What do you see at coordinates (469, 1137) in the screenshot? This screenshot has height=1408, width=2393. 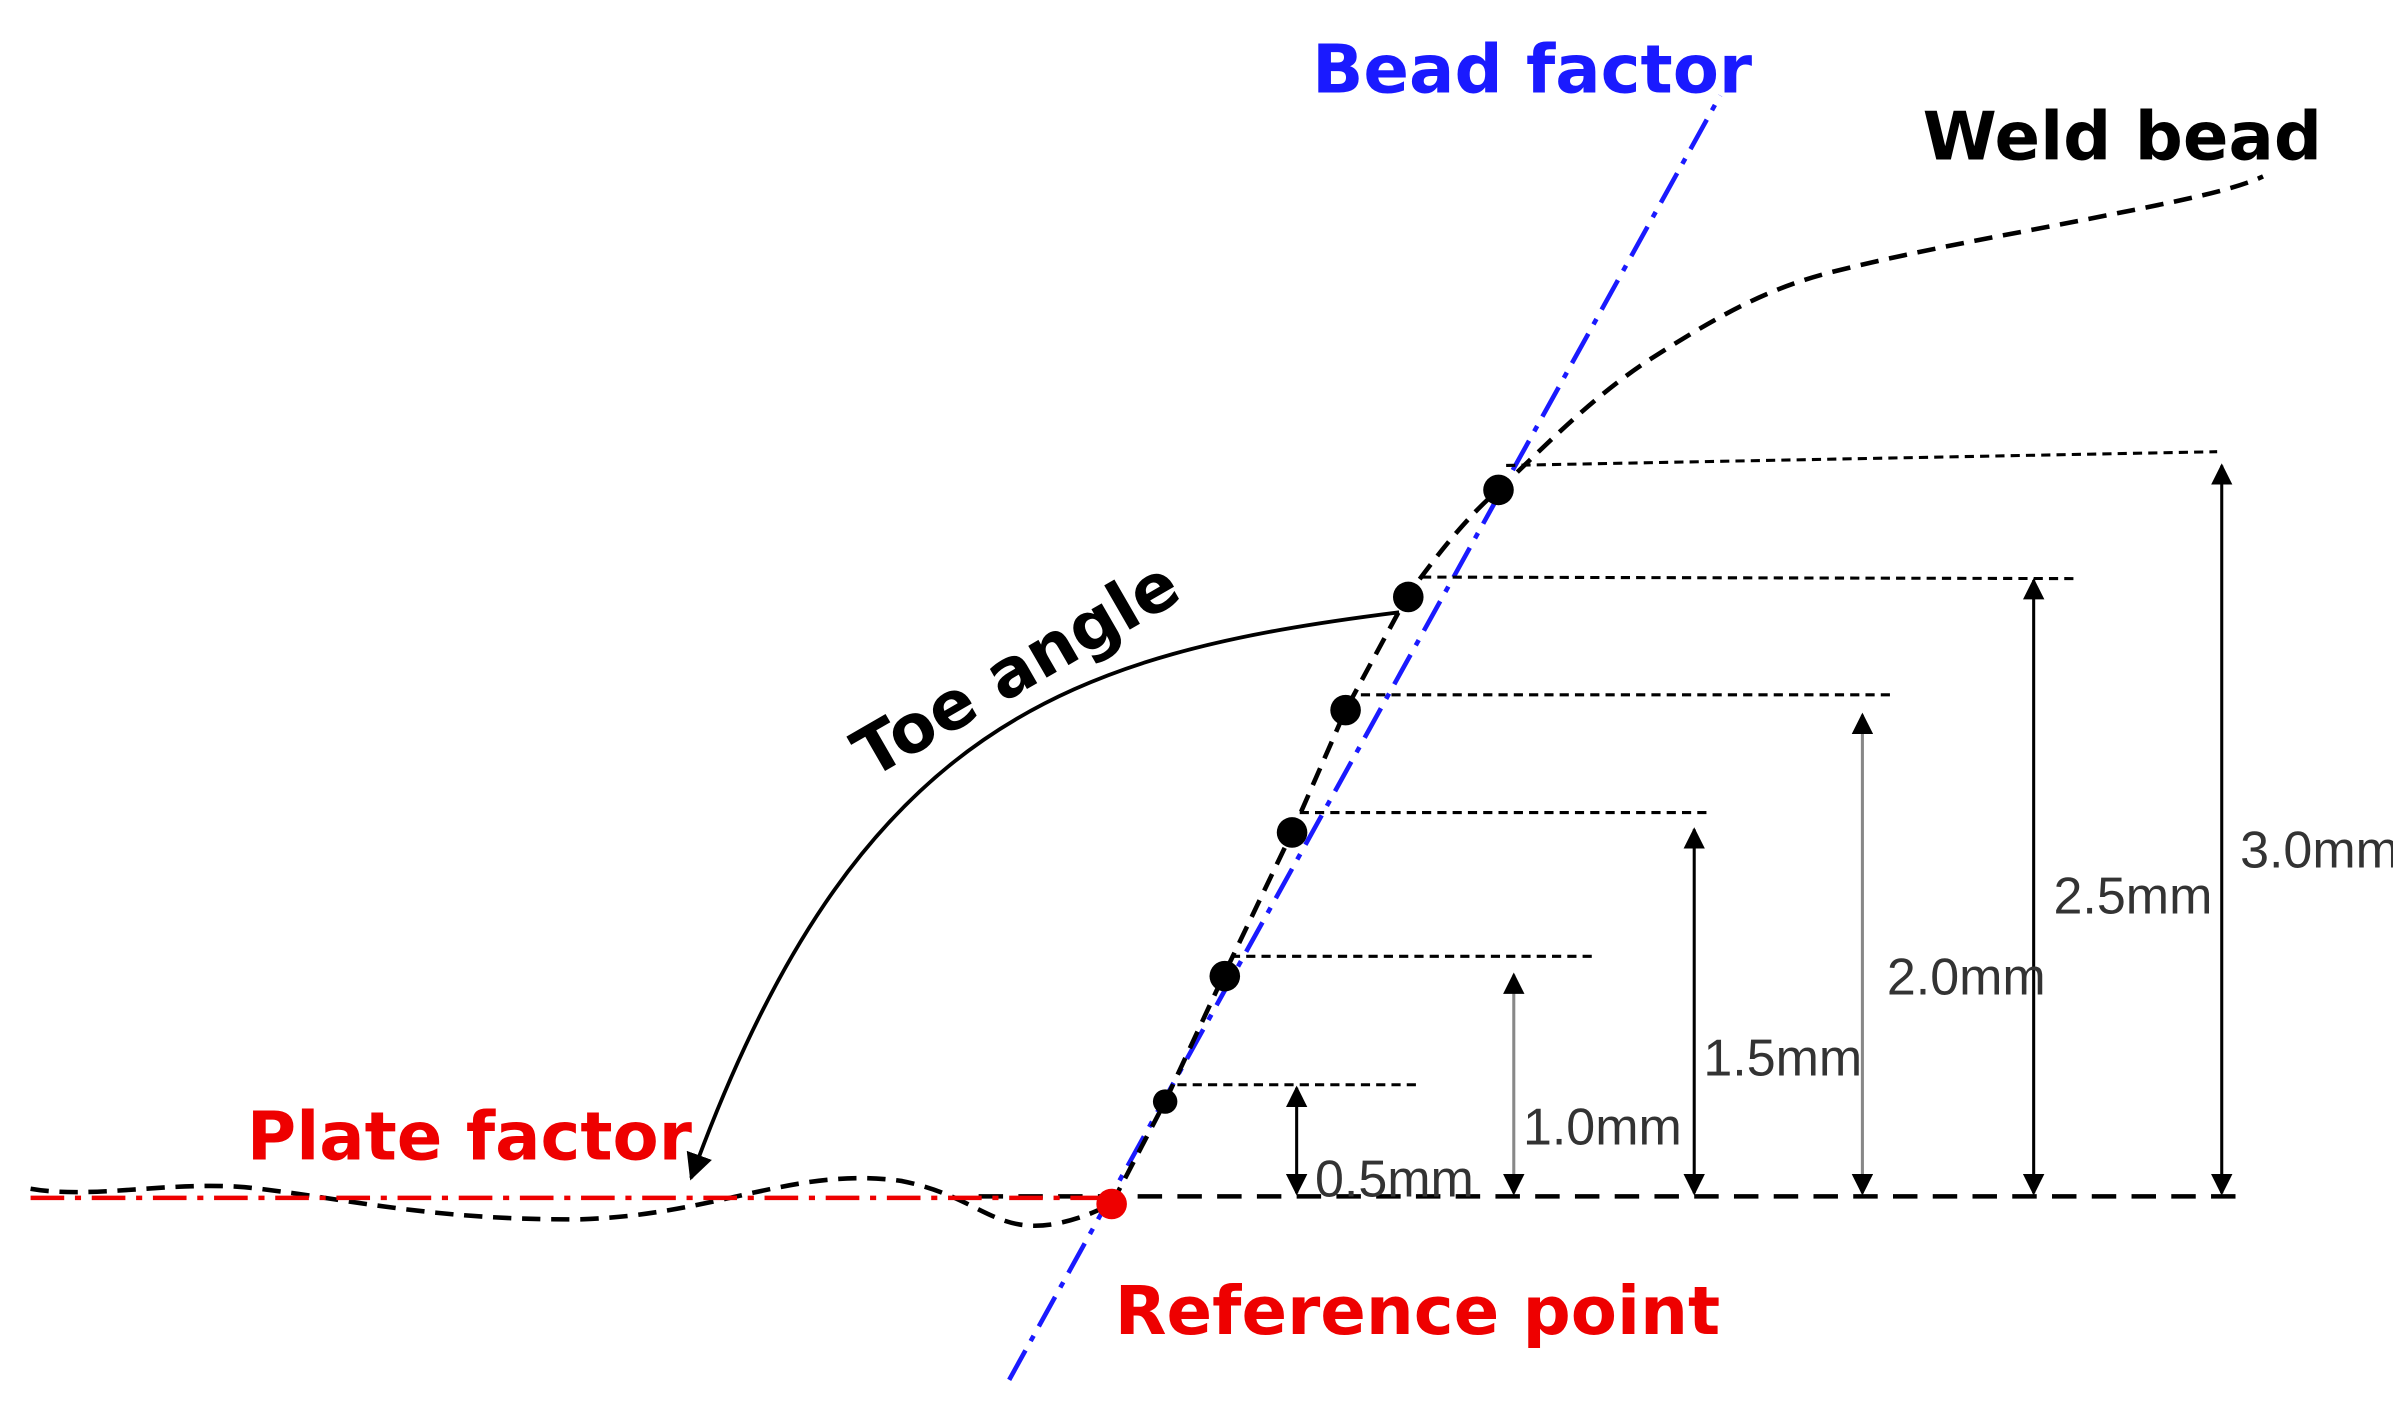 I see `plate-factor-label: Plate factor` at bounding box center [469, 1137].